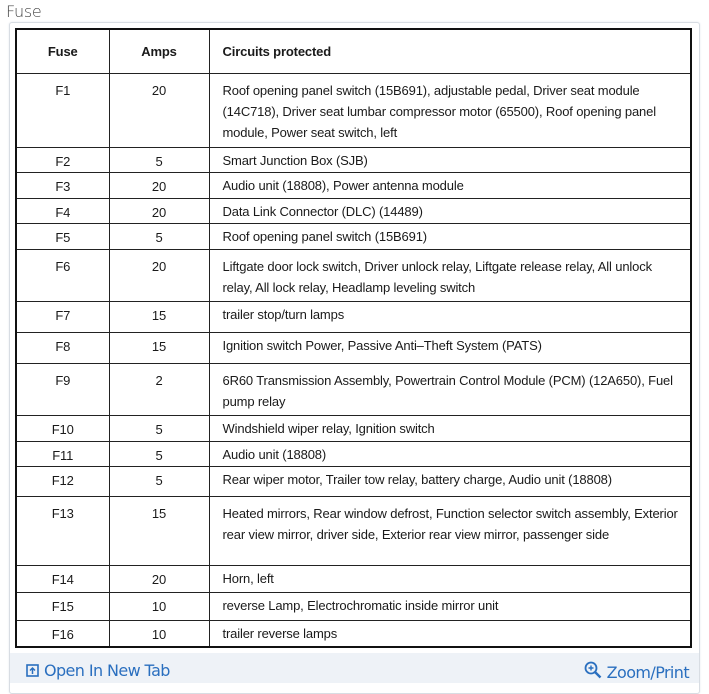  I want to click on table-row: F14 20 Horn, left, so click(353, 578).